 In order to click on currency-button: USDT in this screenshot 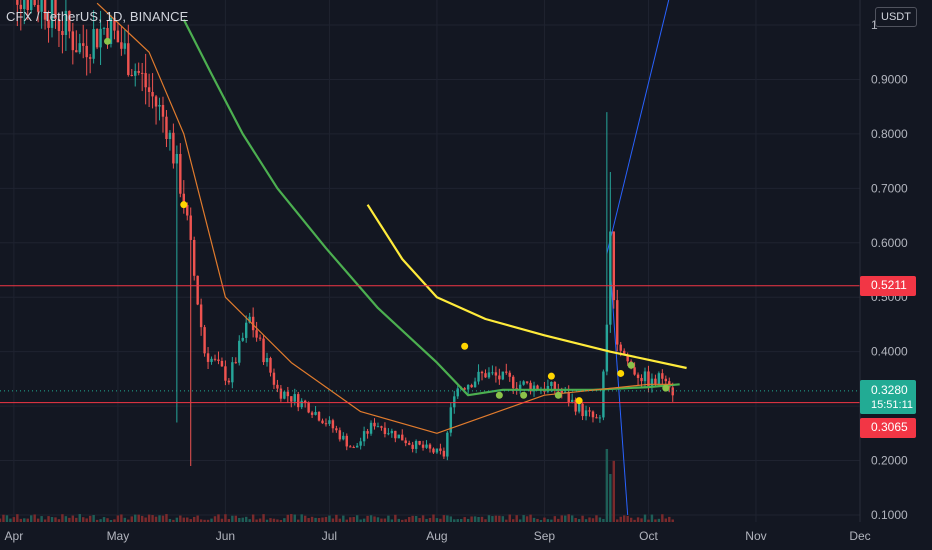, I will do `click(896, 17)`.